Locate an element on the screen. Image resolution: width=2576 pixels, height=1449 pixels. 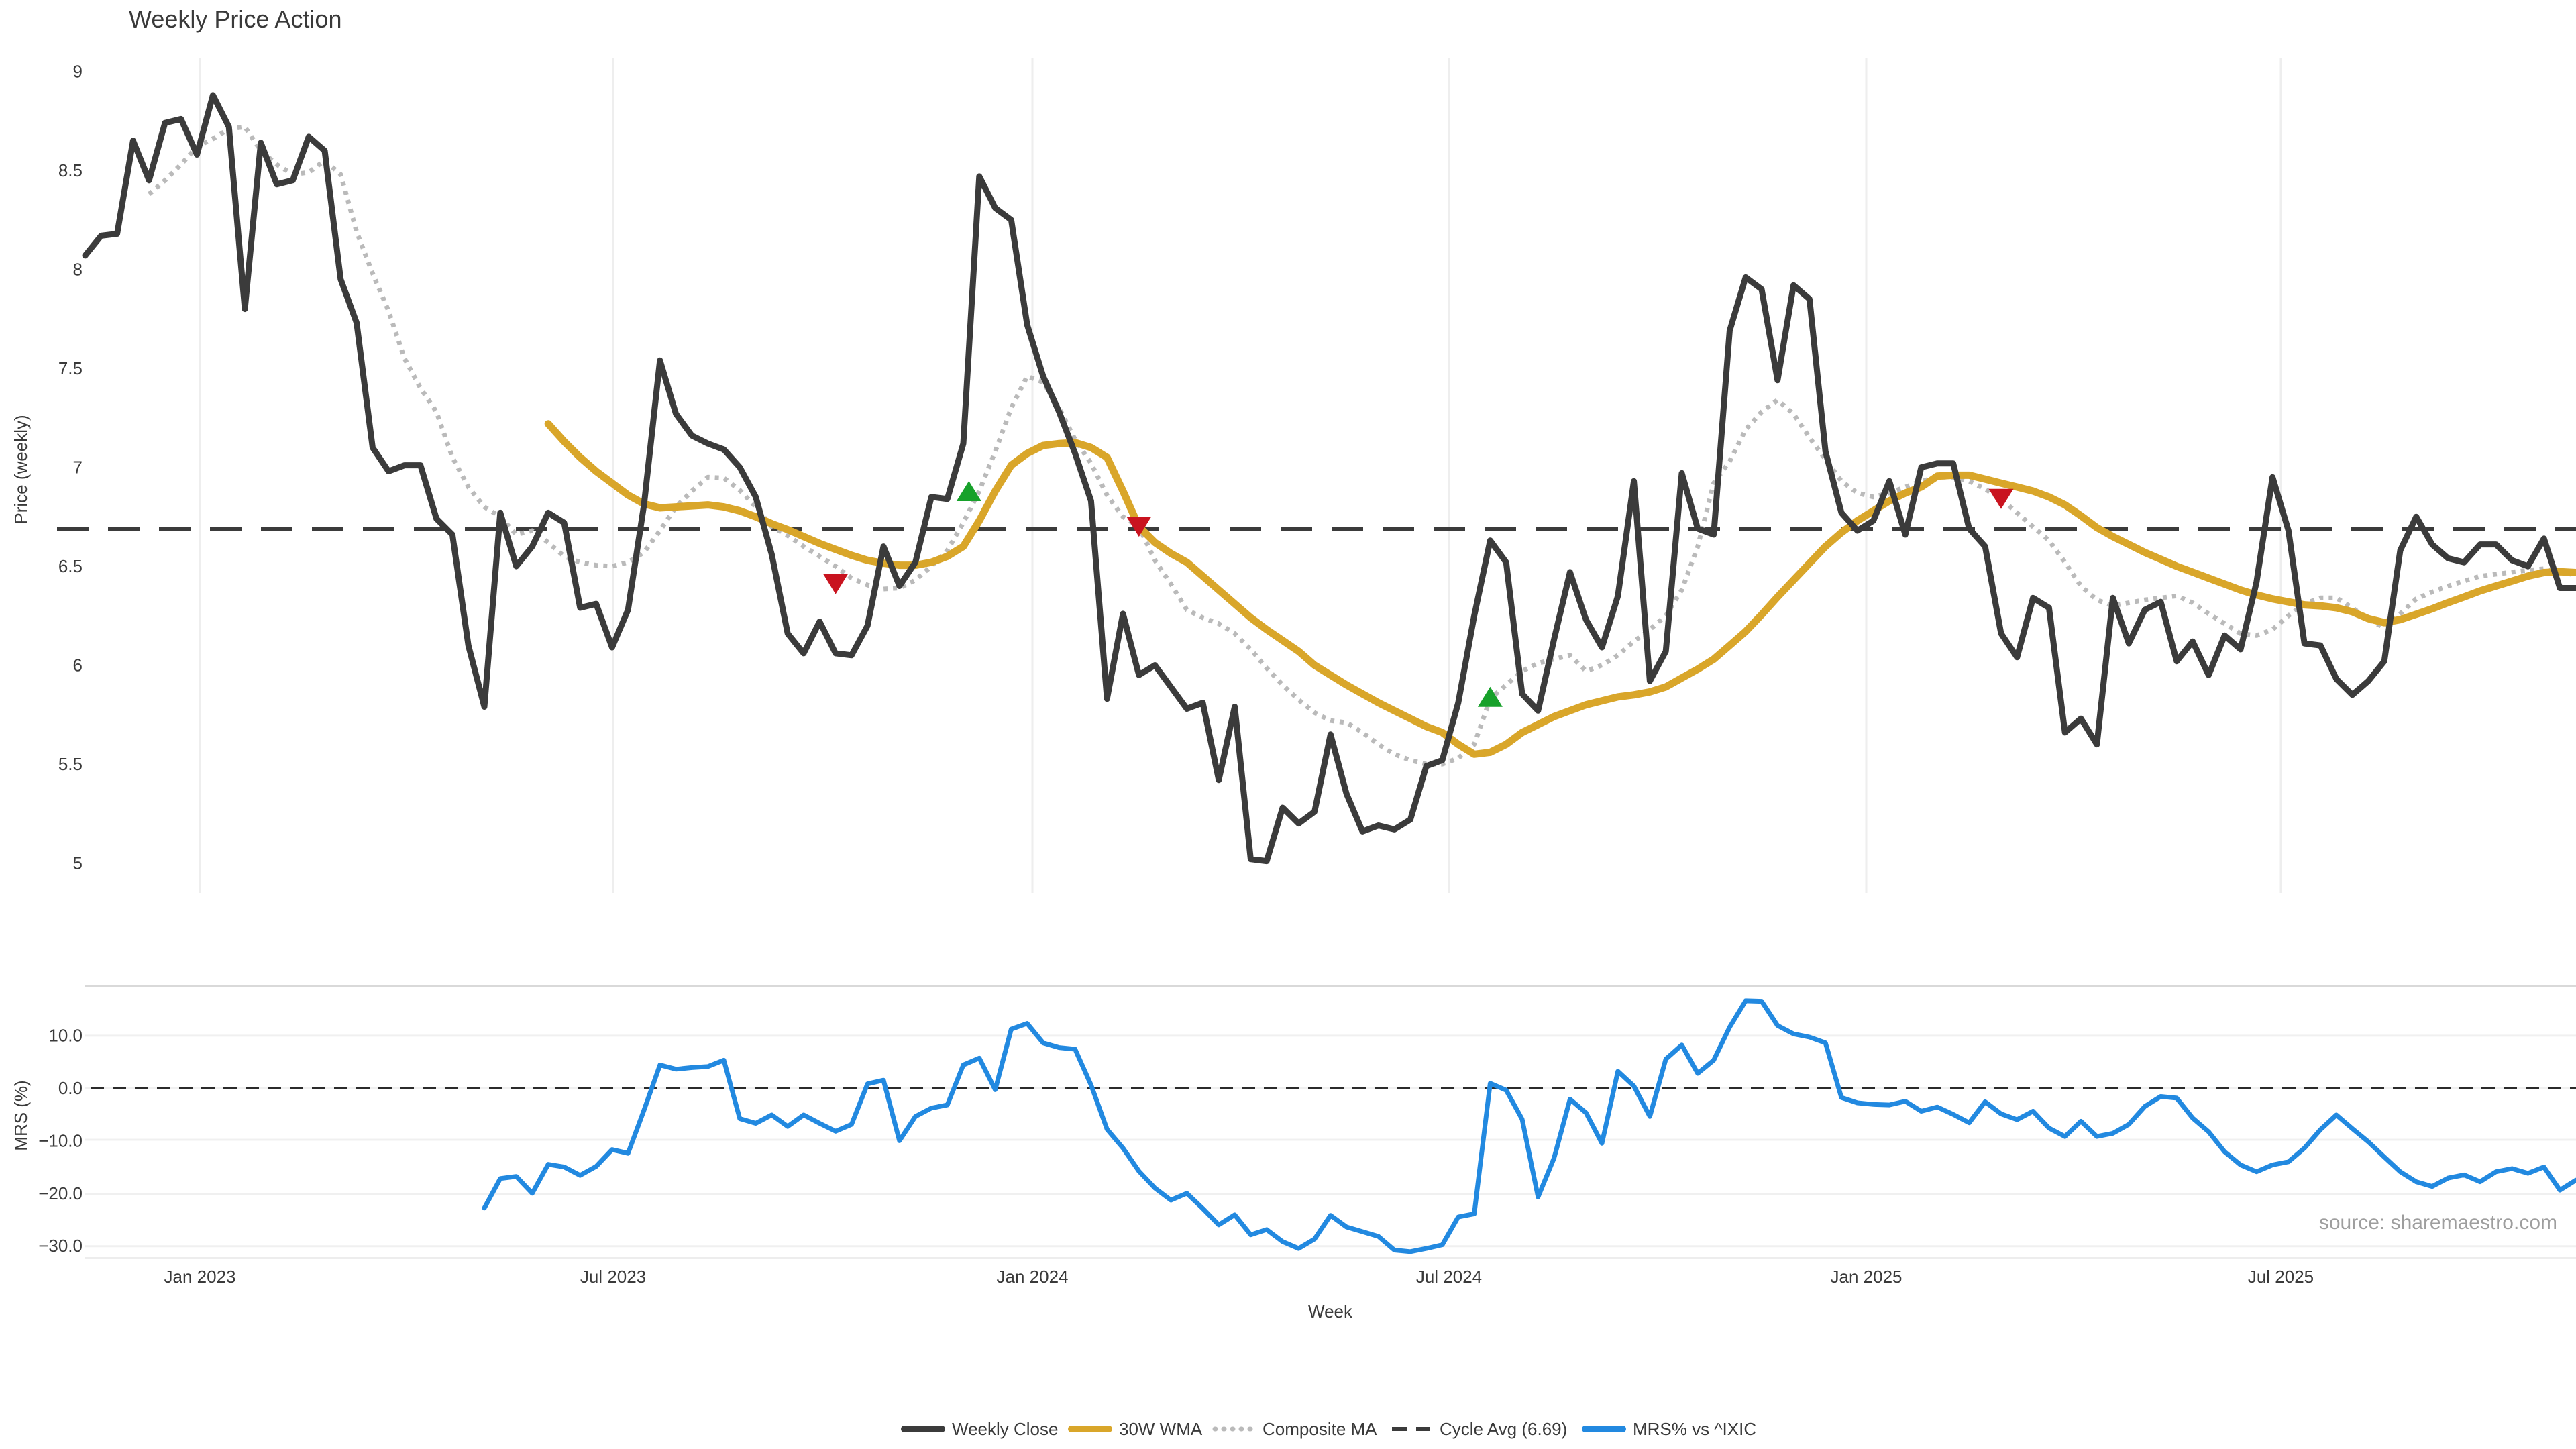
svg-text: −30.0 is located at coordinates (60, 1246).